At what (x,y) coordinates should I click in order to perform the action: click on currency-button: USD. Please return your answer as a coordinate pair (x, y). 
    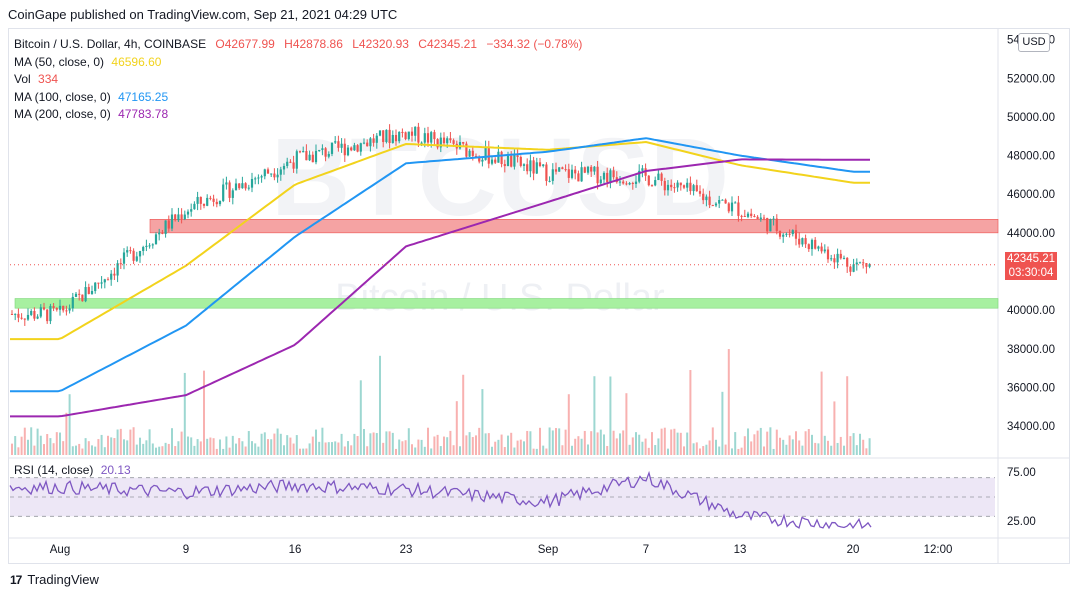
    Looking at the image, I should click on (1034, 42).